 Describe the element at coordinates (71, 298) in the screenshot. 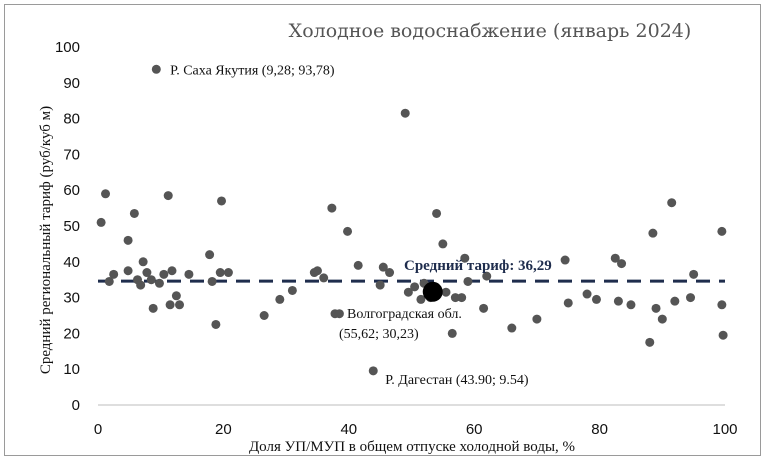

I see `y-tick-label: 30` at that location.